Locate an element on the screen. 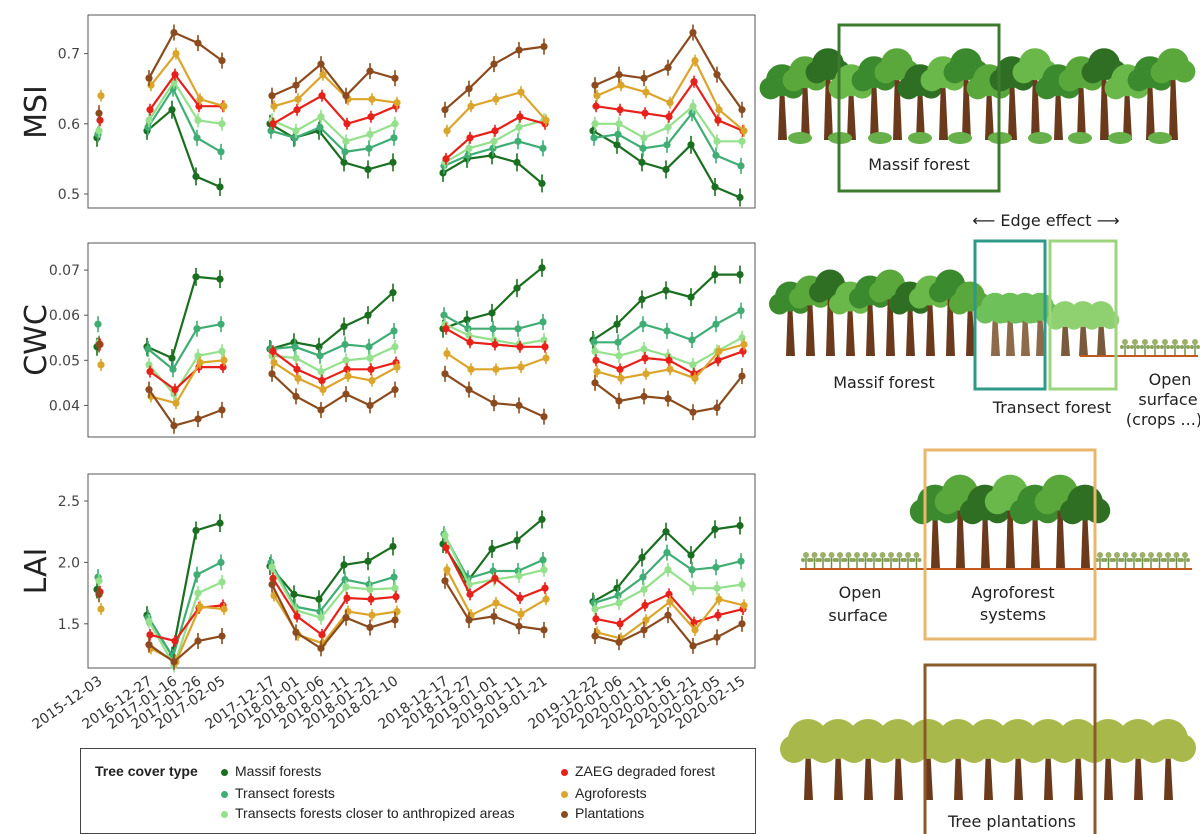  cwc-ytick-label: 0.07 is located at coordinates (64, 271).